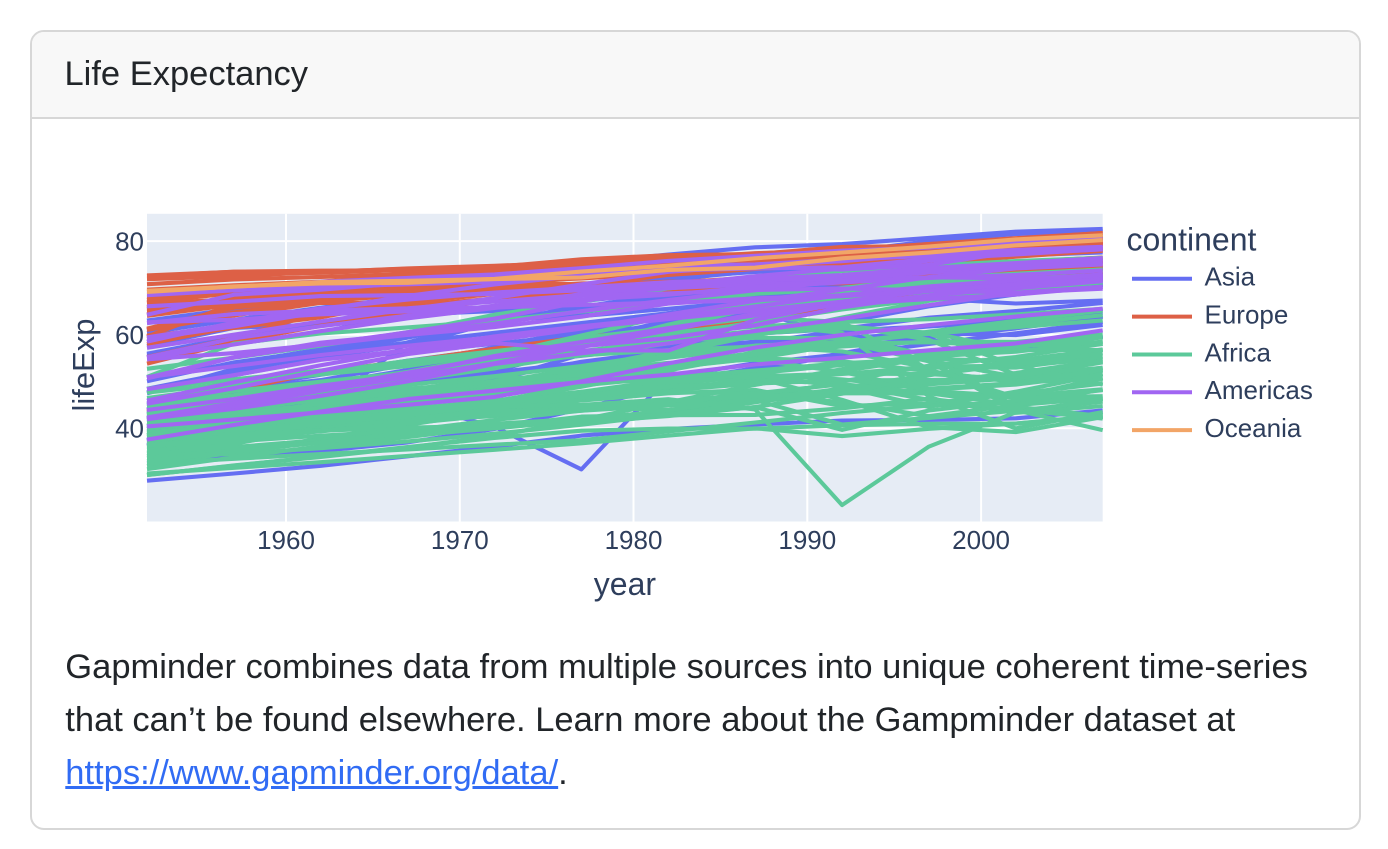 The image size is (1388, 849). Describe the element at coordinates (634, 540) in the screenshot. I see `svg-text: 1980` at that location.